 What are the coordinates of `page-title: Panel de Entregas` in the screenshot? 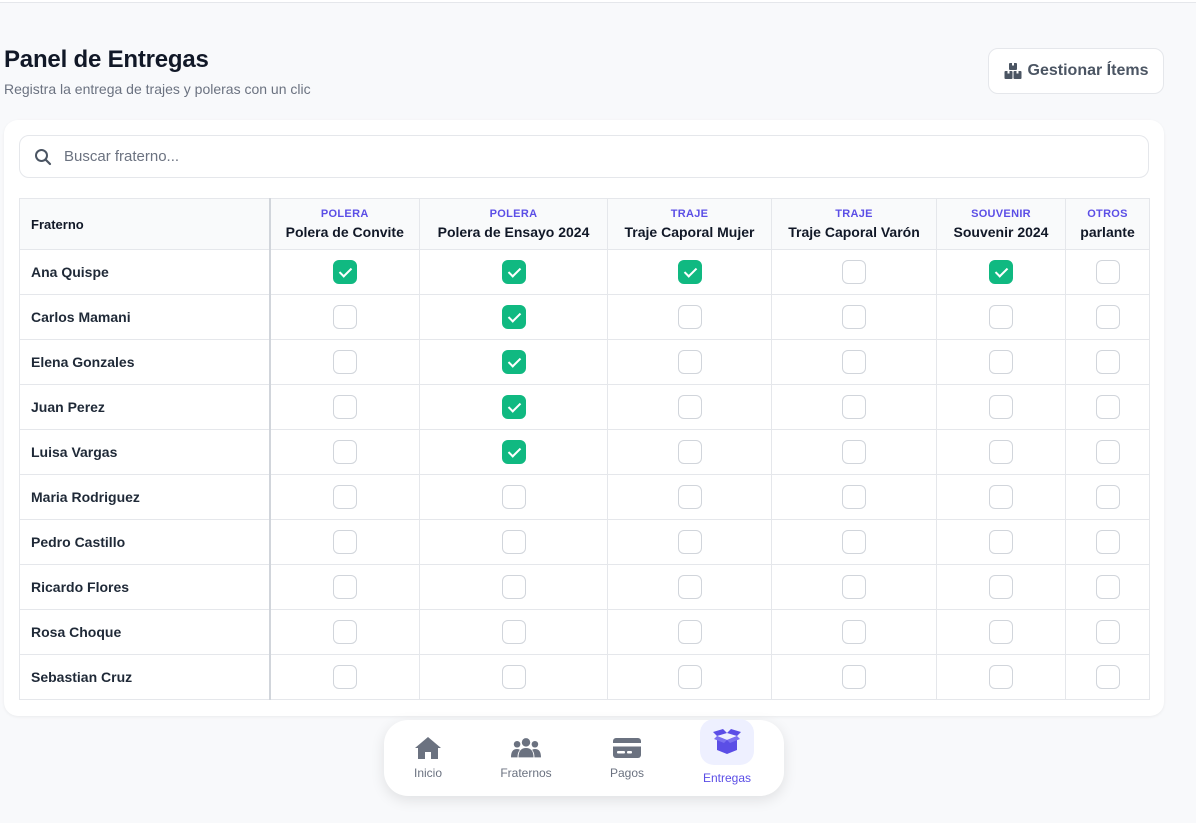 It's located at (106, 59).